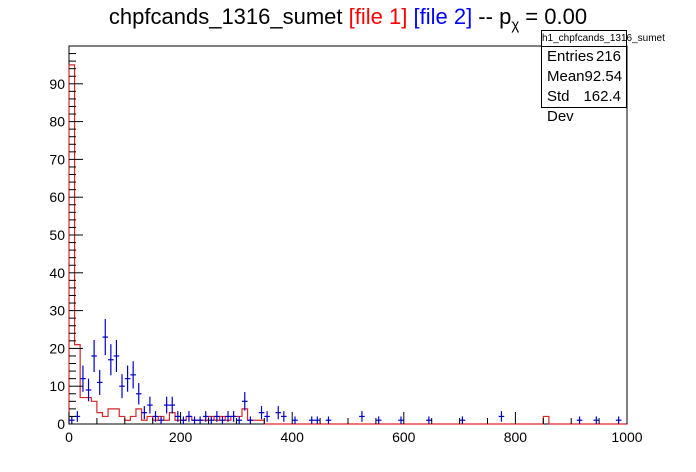  Describe the element at coordinates (566, 76) in the screenshot. I see `stats-label-mean: Mean` at that location.